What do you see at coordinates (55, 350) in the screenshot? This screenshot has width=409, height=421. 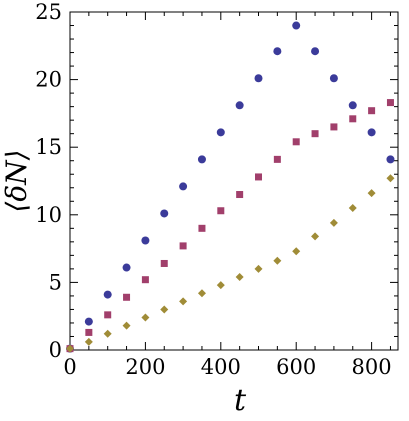 I see `y-tick-label: 0` at bounding box center [55, 350].